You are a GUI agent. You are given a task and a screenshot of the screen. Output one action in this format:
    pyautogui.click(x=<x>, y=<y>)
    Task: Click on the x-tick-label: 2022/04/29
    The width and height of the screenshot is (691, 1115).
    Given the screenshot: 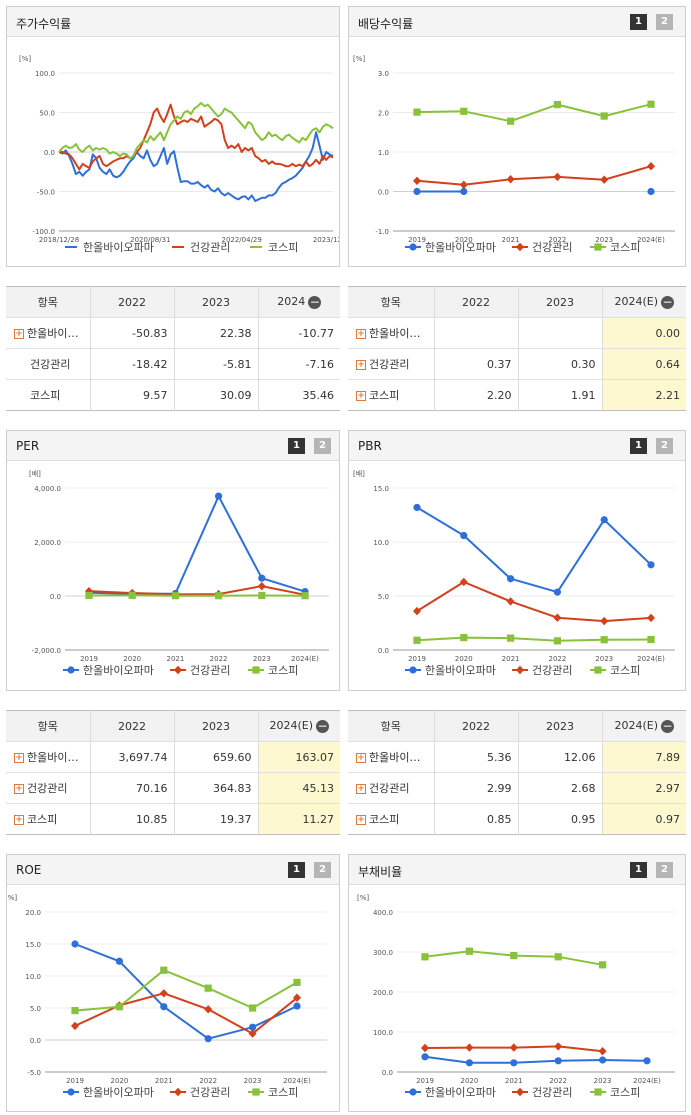 What is the action you would take?
    pyautogui.click(x=241, y=240)
    